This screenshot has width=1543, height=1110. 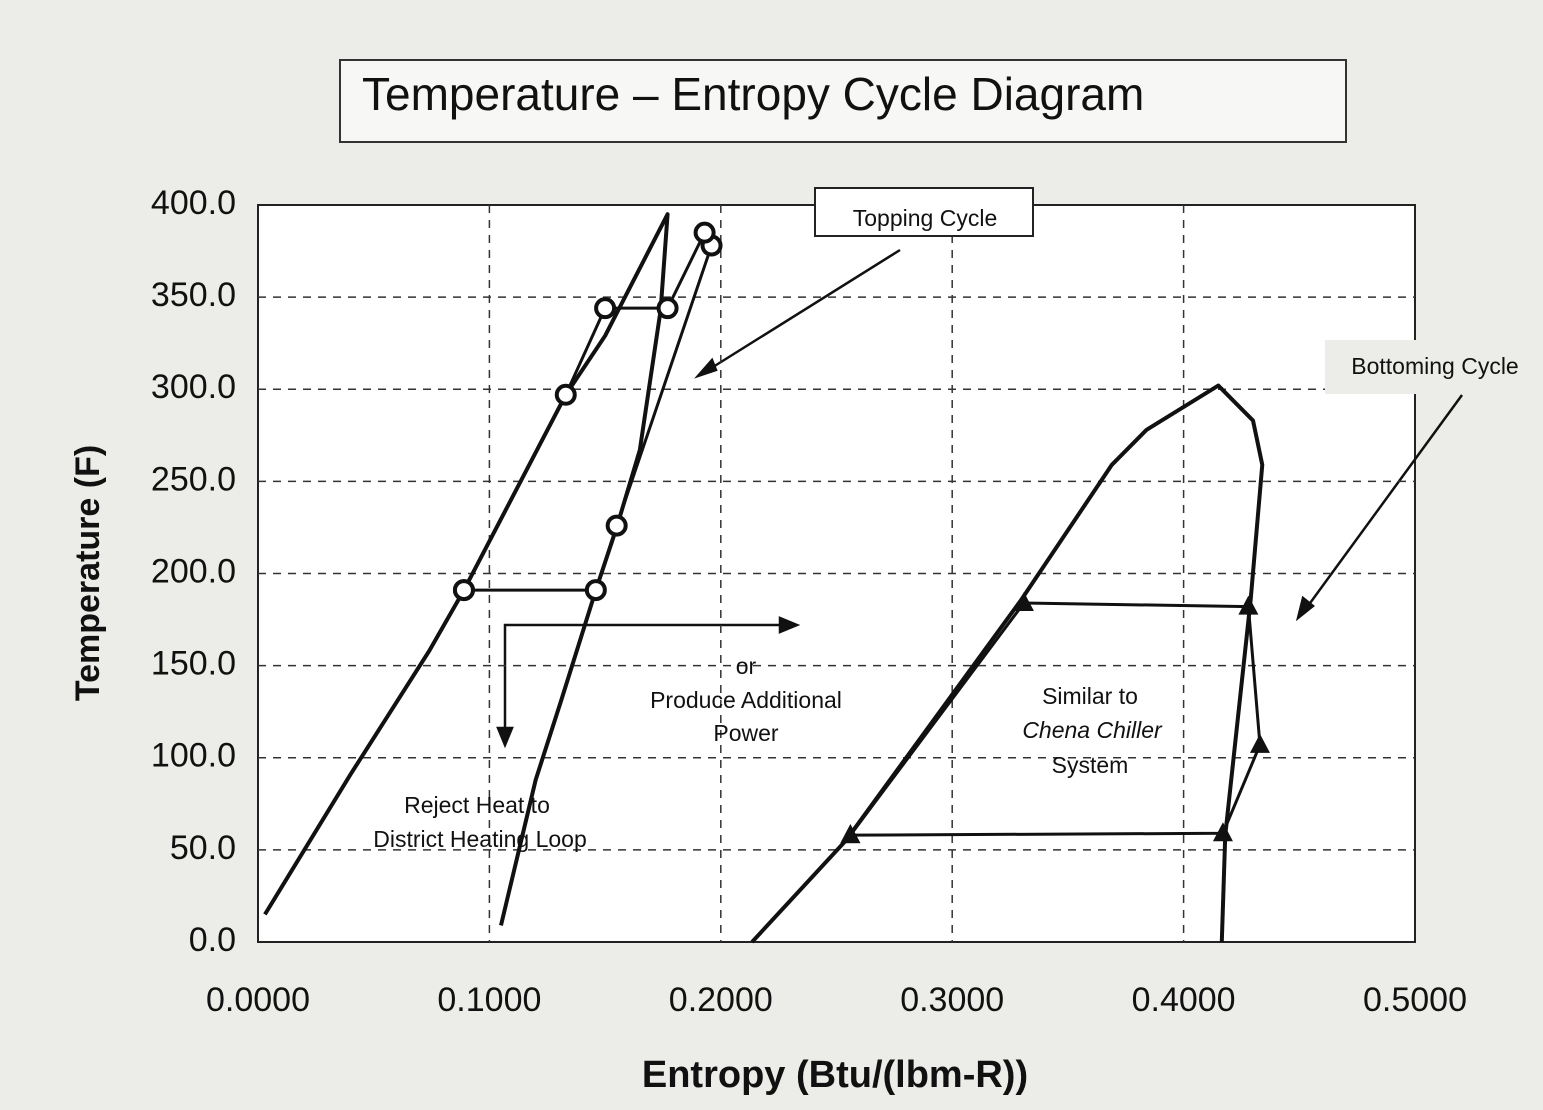 What do you see at coordinates (193, 756) in the screenshot?
I see `y-tick-label: 100.0` at bounding box center [193, 756].